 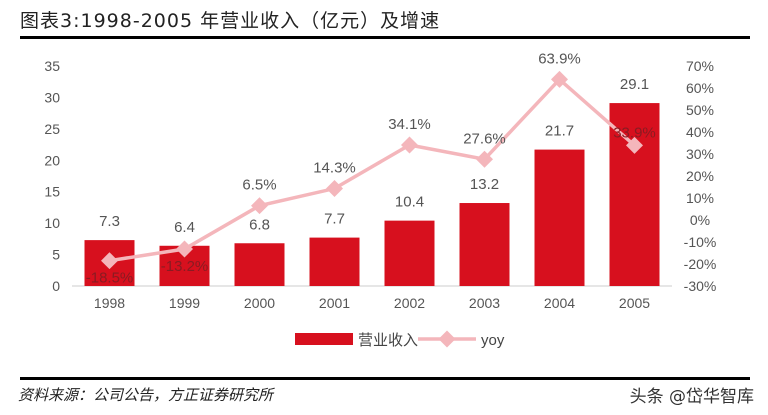 I want to click on yoy-label: 63.9%, so click(x=559, y=58).